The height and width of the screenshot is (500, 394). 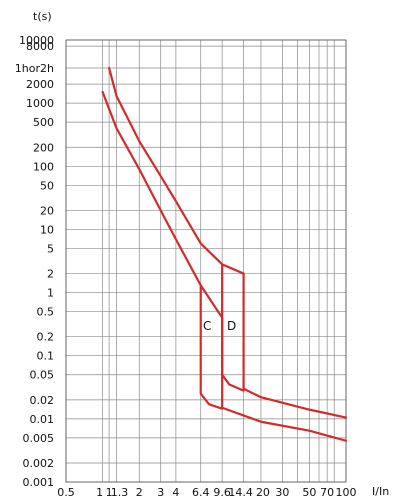 What do you see at coordinates (207, 326) in the screenshot?
I see `series-label-c: C` at bounding box center [207, 326].